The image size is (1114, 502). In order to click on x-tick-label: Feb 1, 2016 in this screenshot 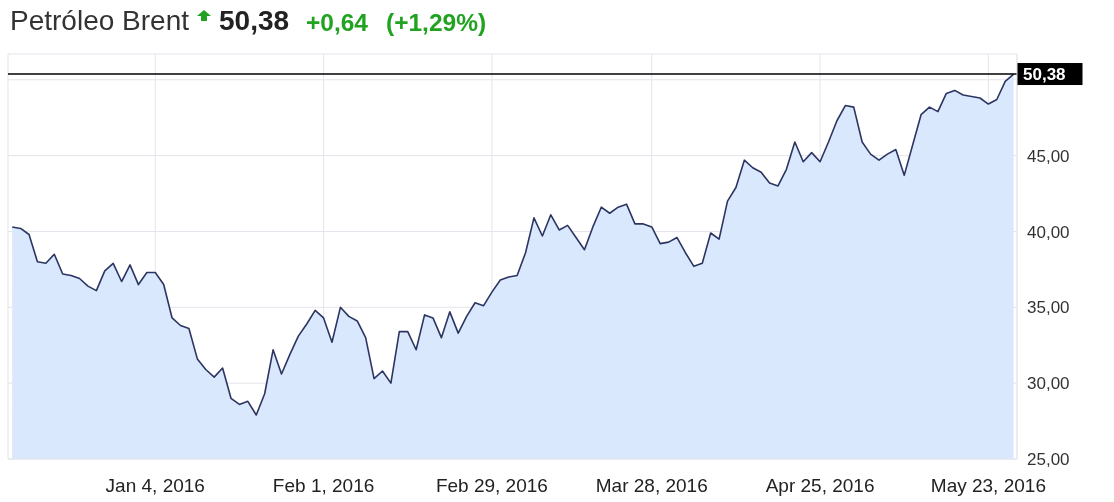, I will do `click(323, 486)`.